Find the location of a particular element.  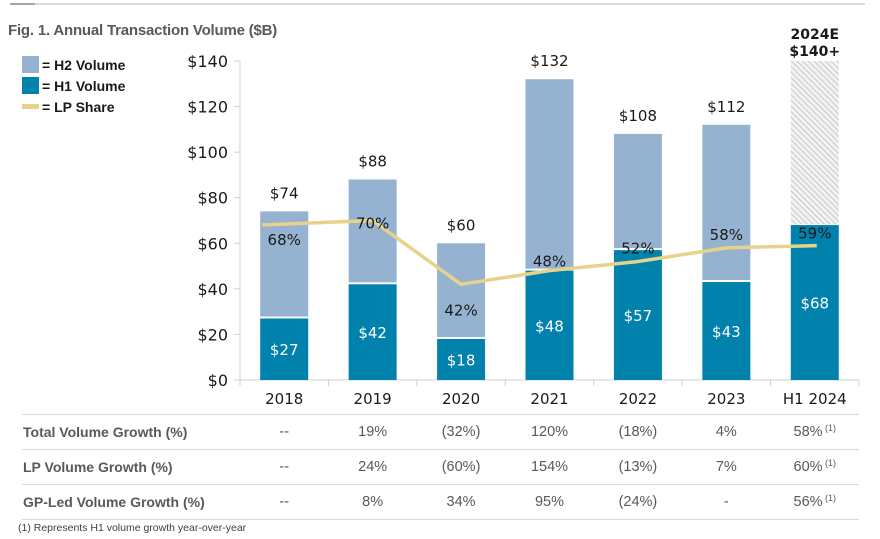

figure-title: Fig. 1. Annual Transaction Volume ($B) is located at coordinates (143, 30).